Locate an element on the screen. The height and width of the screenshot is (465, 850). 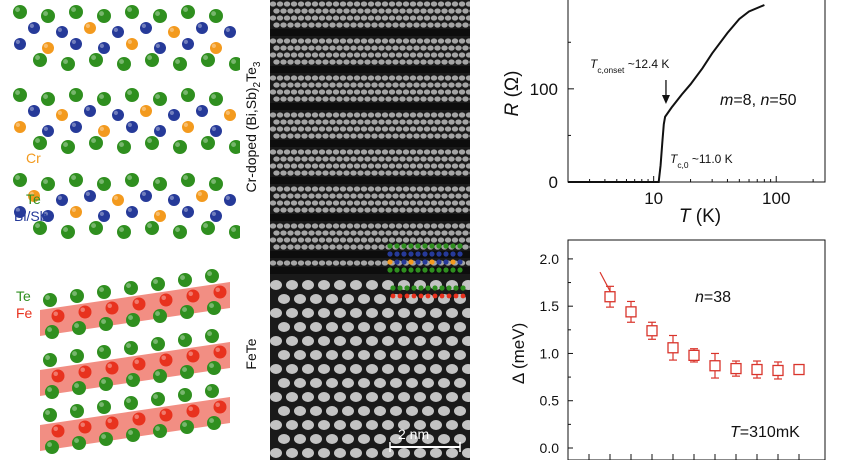
y-axis-label: R (Ω) is located at coordinates (512, 94).